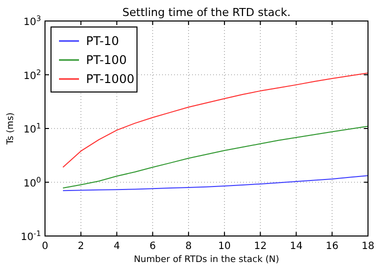 The image size is (379, 270). Describe the element at coordinates (206, 12) in the screenshot. I see `chart-title: Settling time of the RTD stack.` at that location.